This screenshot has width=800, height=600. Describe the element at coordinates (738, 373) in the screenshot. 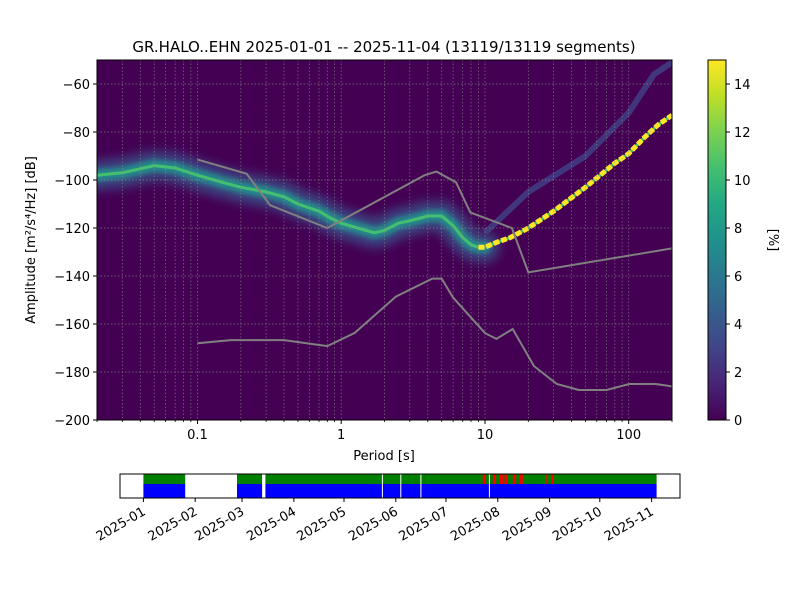

I see `colorbar-tick-label: 2` at that location.